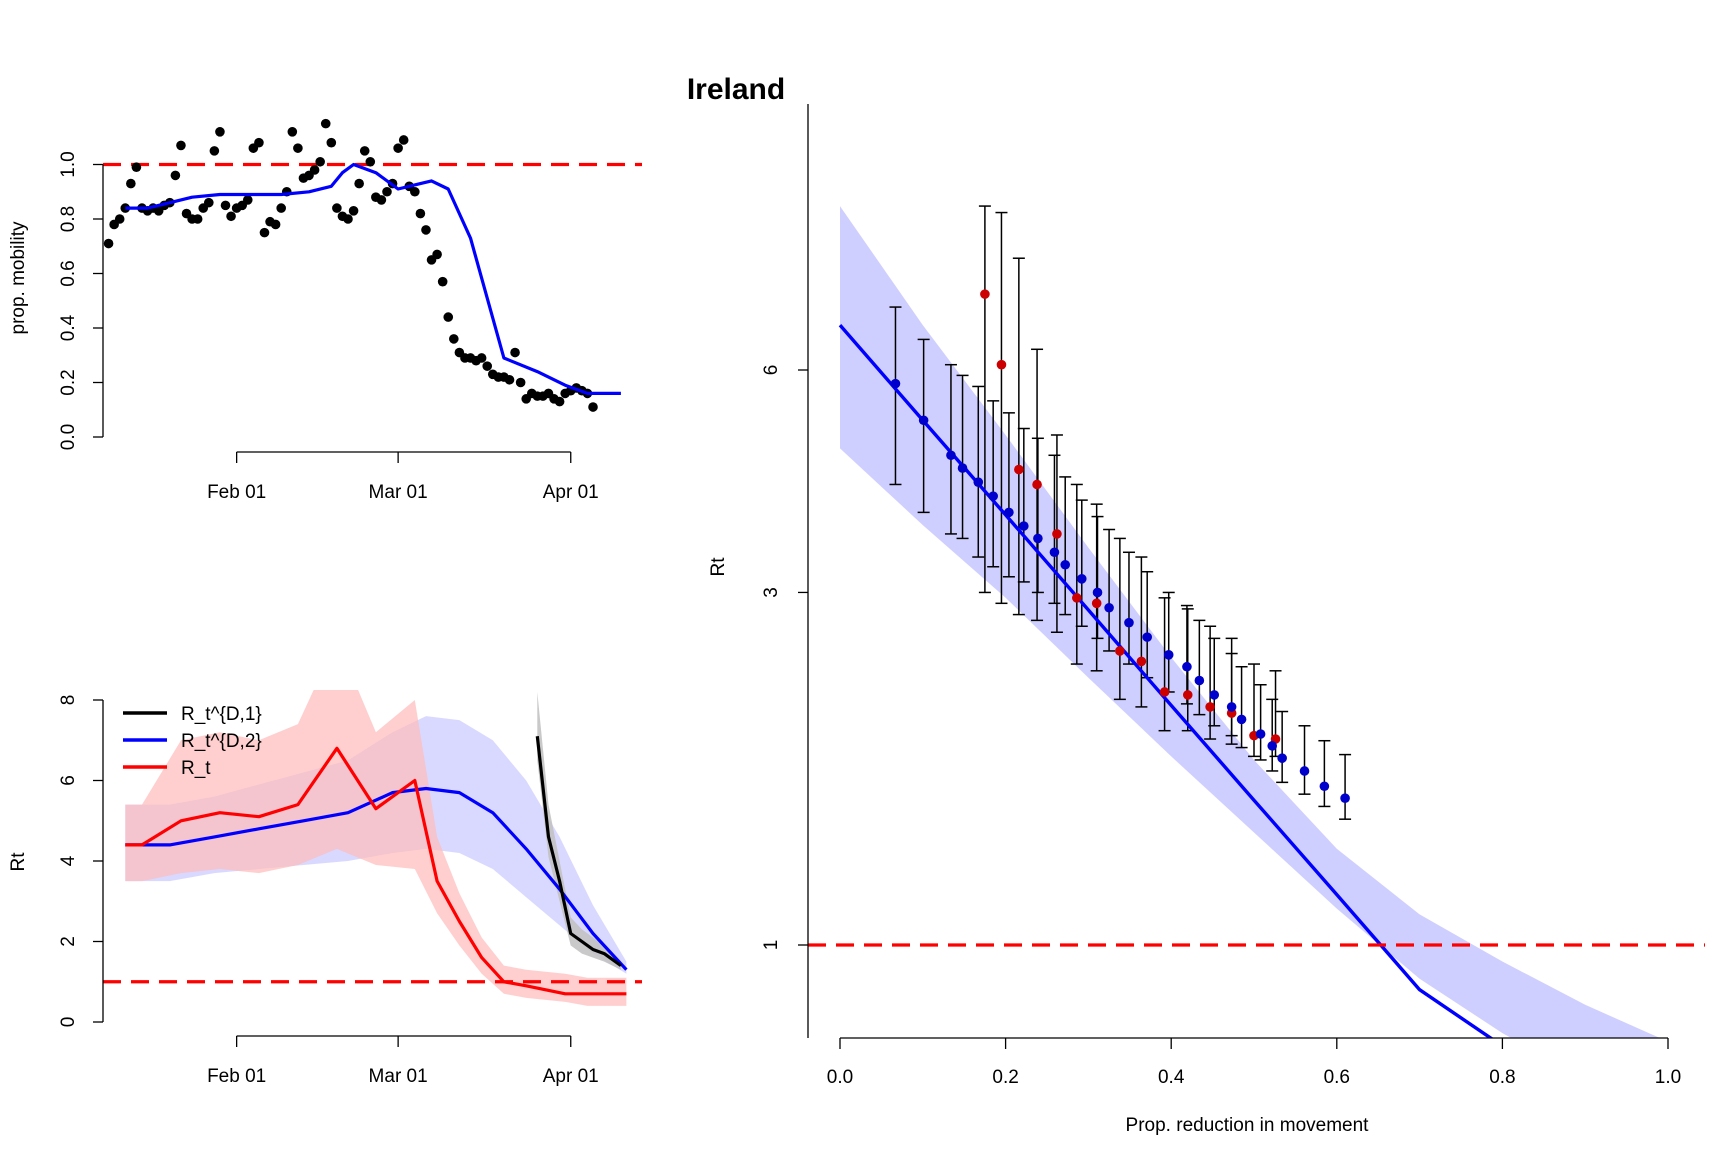 The image size is (1728, 1157). What do you see at coordinates (18, 862) in the screenshot?
I see `rt-time-y-axis-label: Rt` at bounding box center [18, 862].